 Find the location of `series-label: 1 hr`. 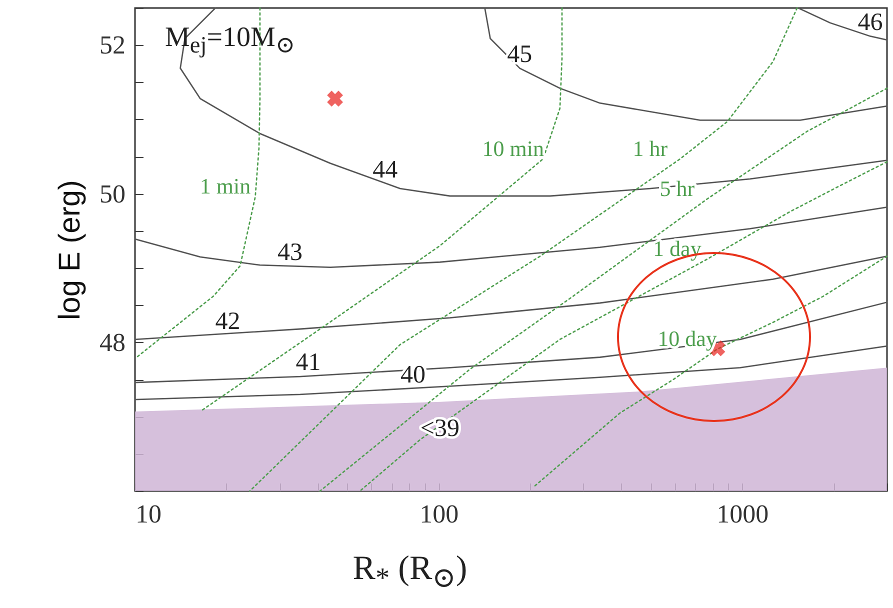

series-label: 1 hr is located at coordinates (650, 148).